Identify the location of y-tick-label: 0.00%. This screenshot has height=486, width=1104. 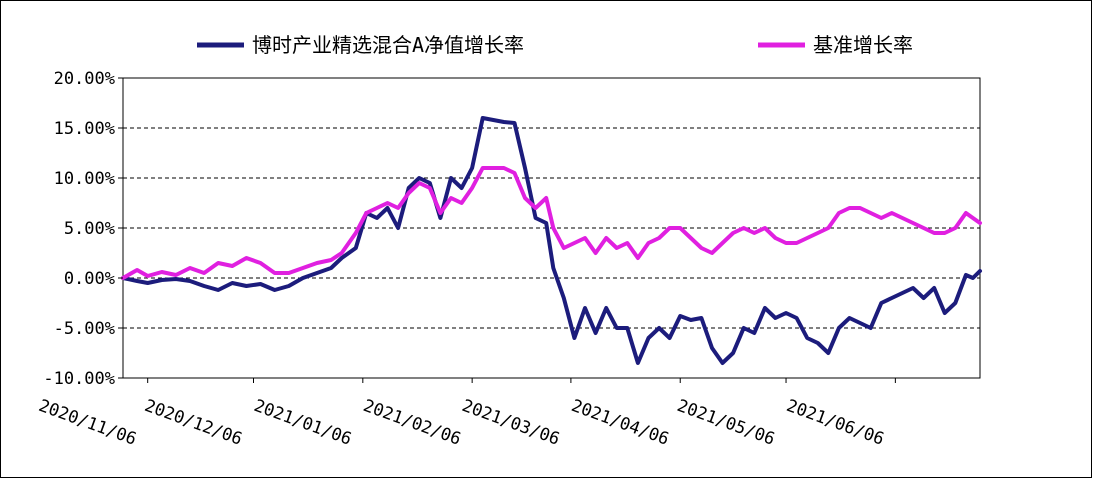
(89, 279).